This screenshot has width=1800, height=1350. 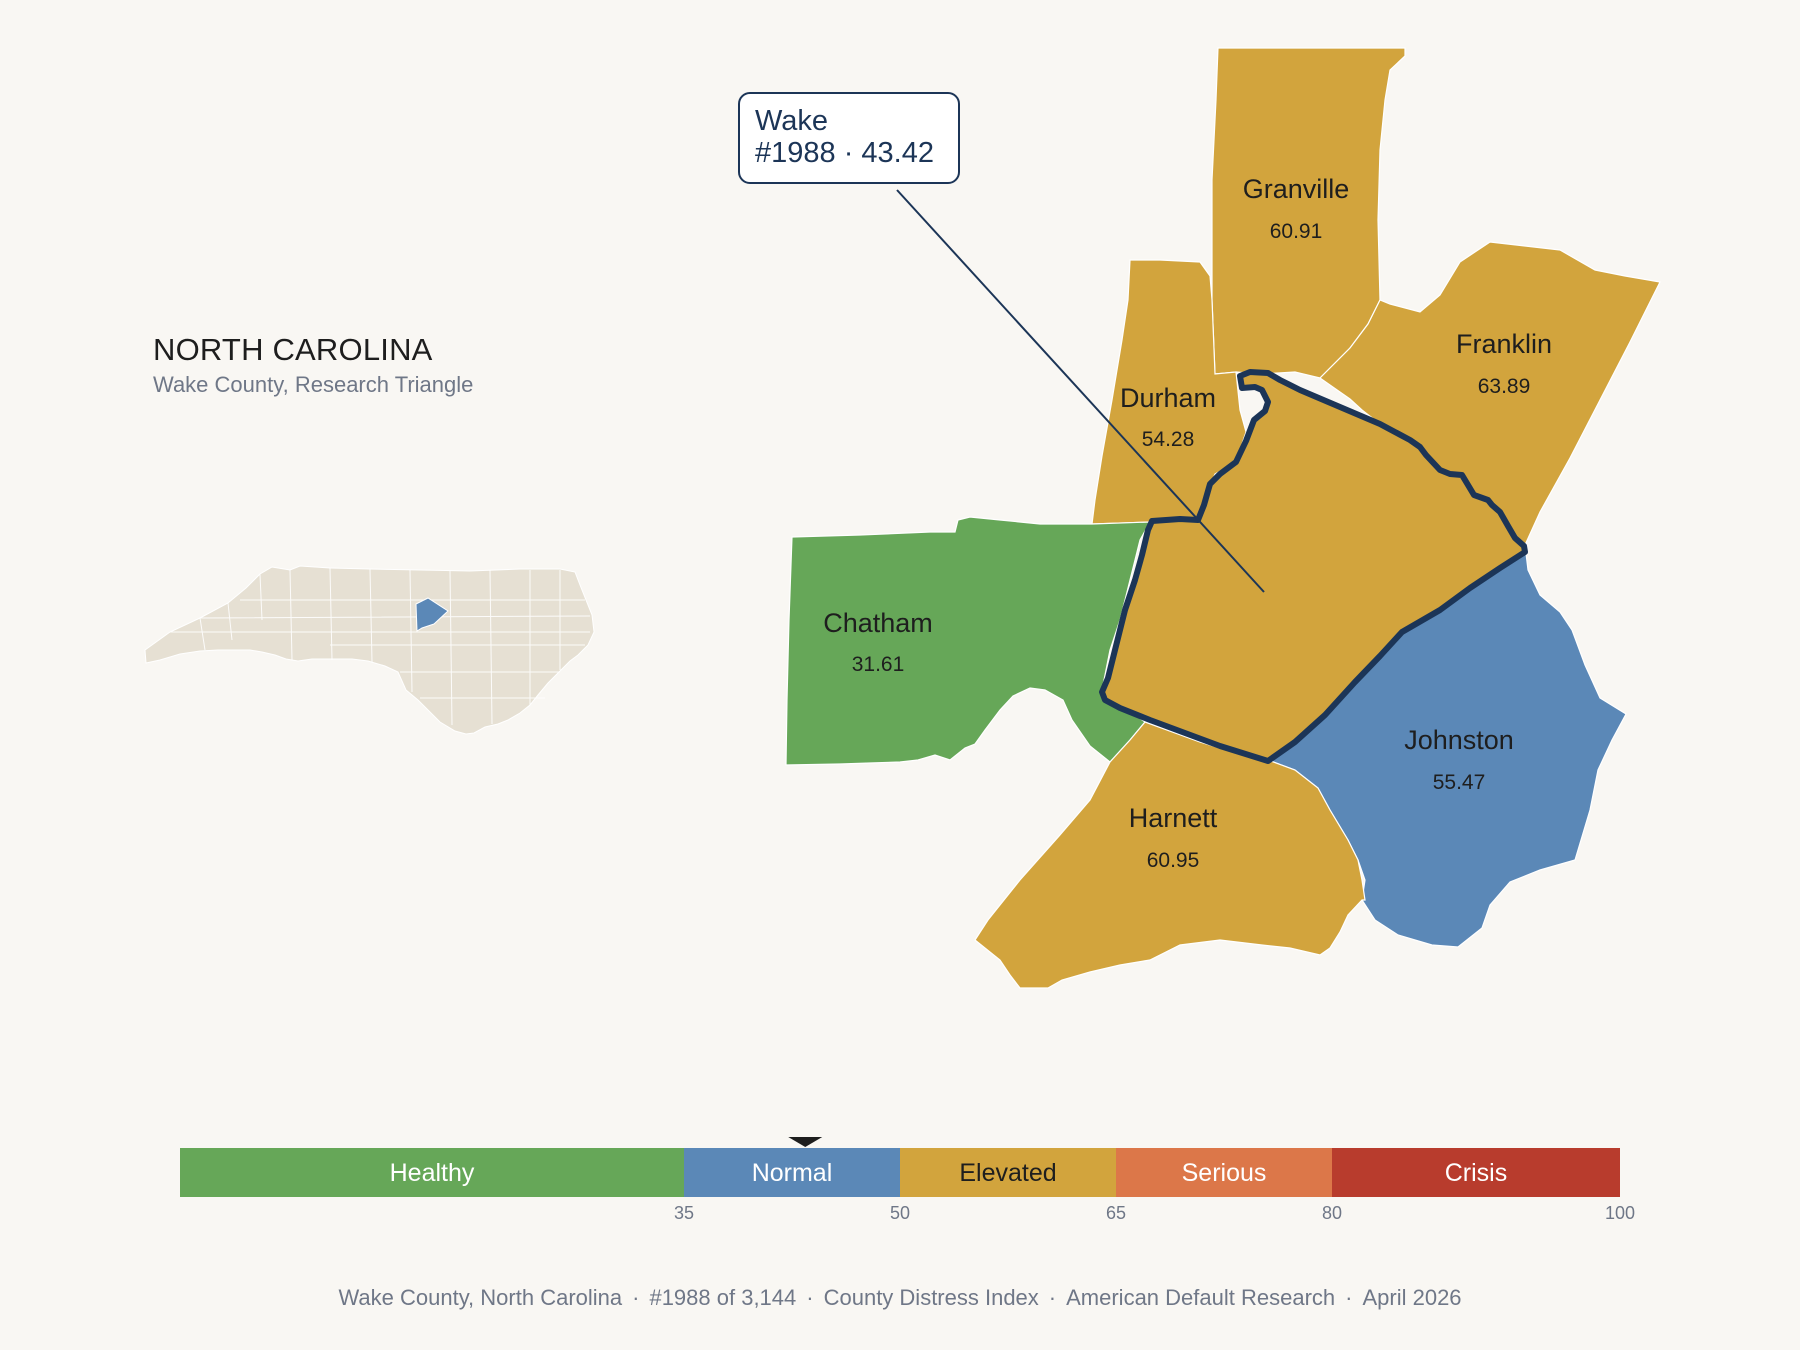 What do you see at coordinates (878, 623) in the screenshot?
I see `county-name-label: Chatham` at bounding box center [878, 623].